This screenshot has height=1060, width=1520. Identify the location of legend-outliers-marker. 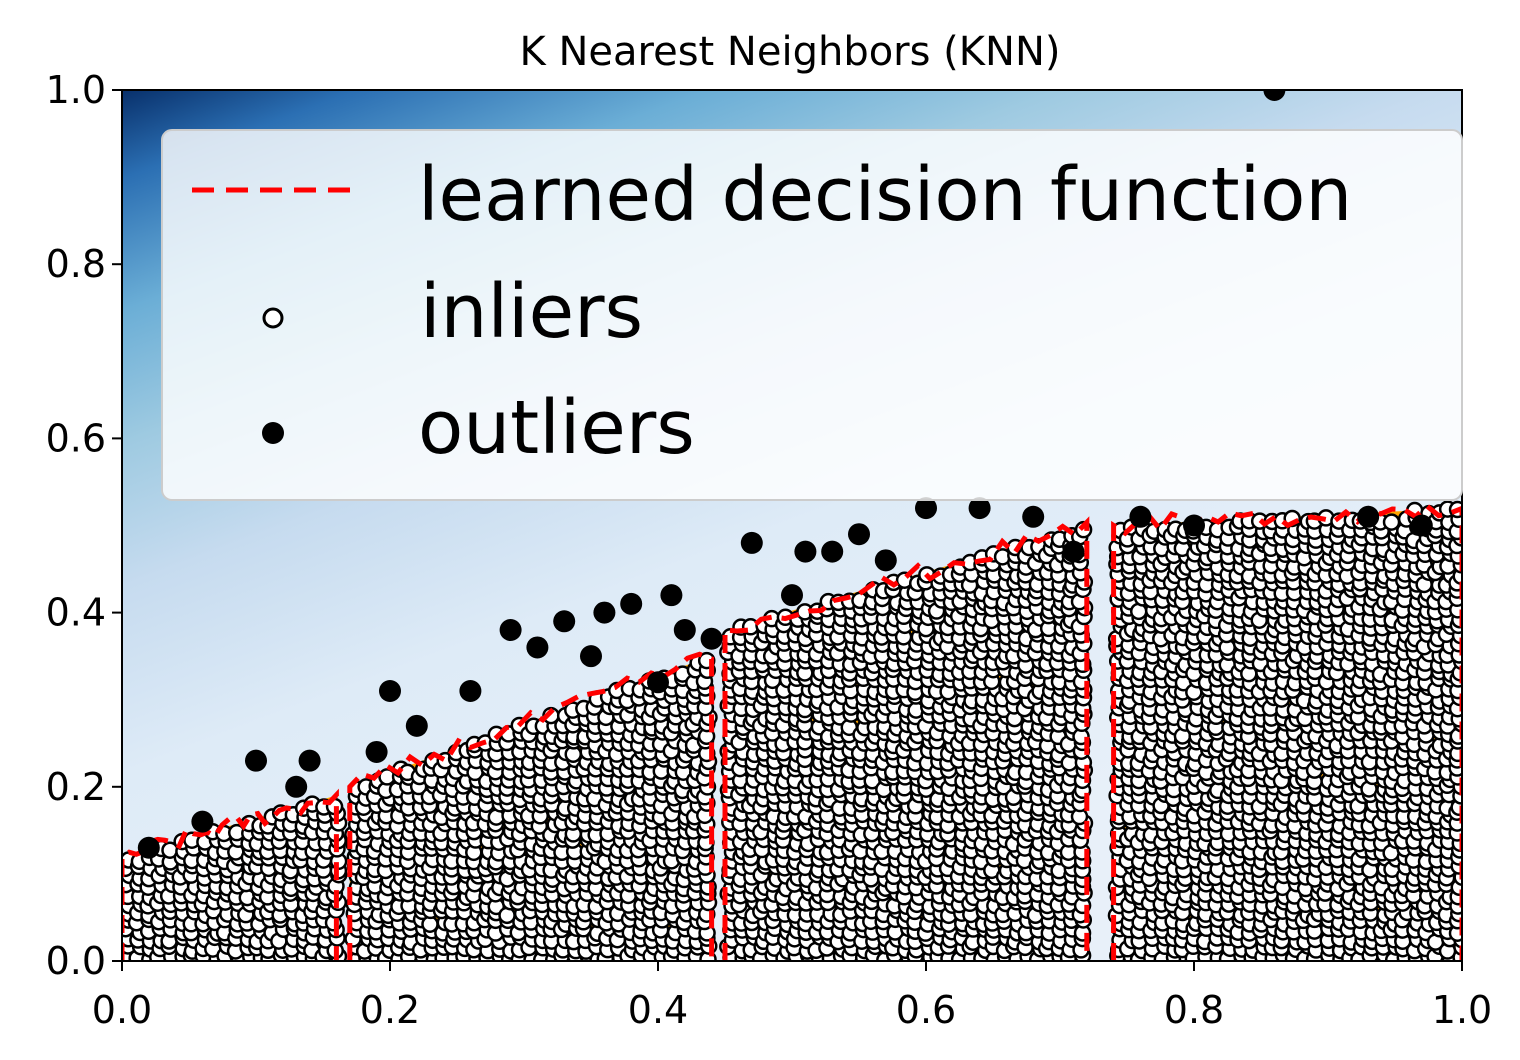
(273, 433).